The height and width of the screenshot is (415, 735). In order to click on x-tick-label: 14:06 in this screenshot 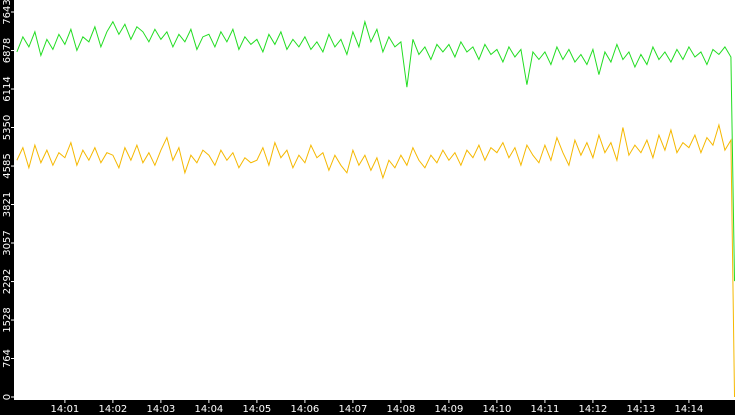, I will do `click(304, 409)`.